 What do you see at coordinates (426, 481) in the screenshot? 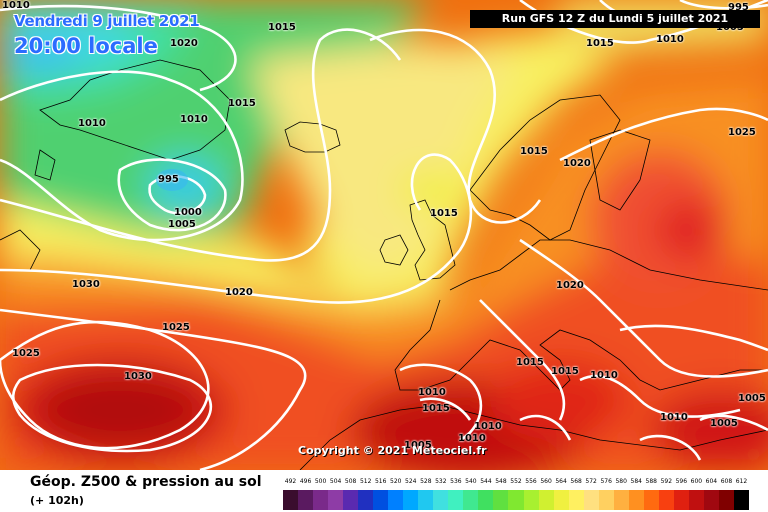
I see `legend-label: 528` at bounding box center [426, 481].